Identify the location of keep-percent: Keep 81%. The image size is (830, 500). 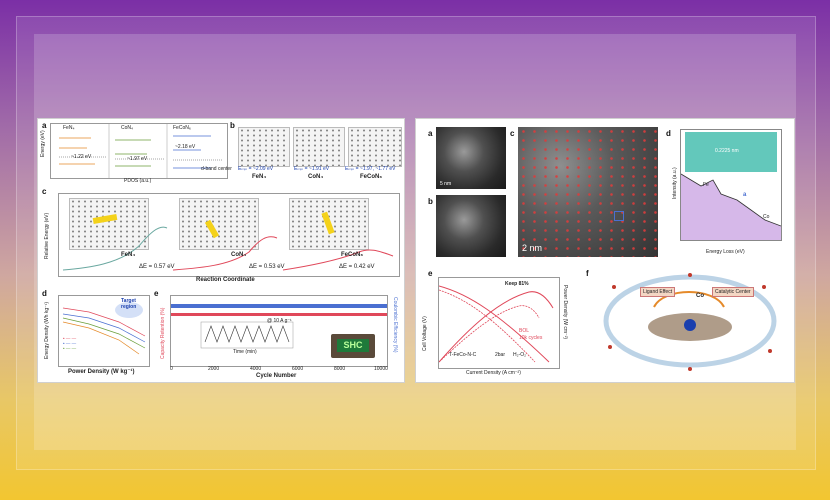
(517, 284).